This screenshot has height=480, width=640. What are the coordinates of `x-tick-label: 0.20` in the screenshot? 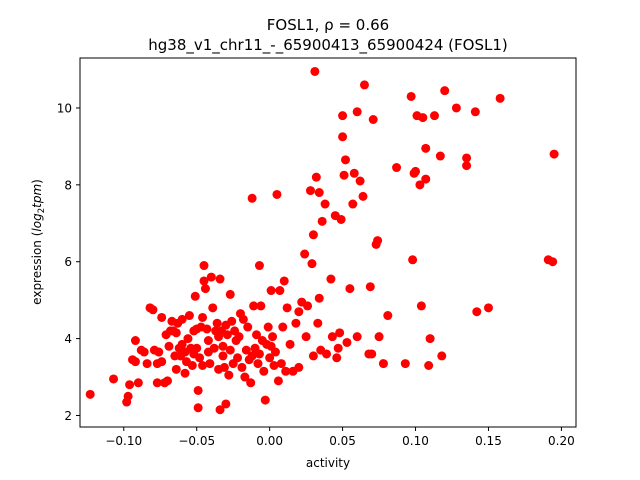 It's located at (561, 441).